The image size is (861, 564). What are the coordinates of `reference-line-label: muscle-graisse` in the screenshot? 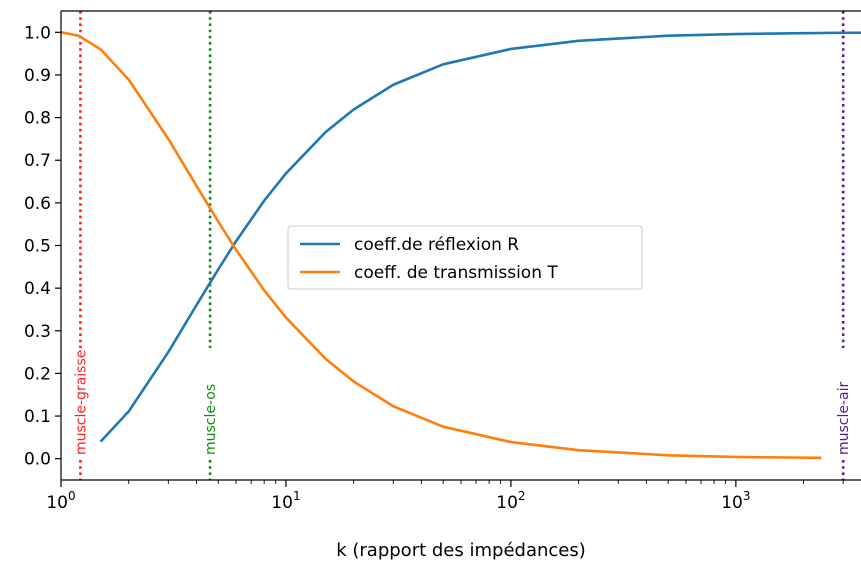 It's located at (81, 402).